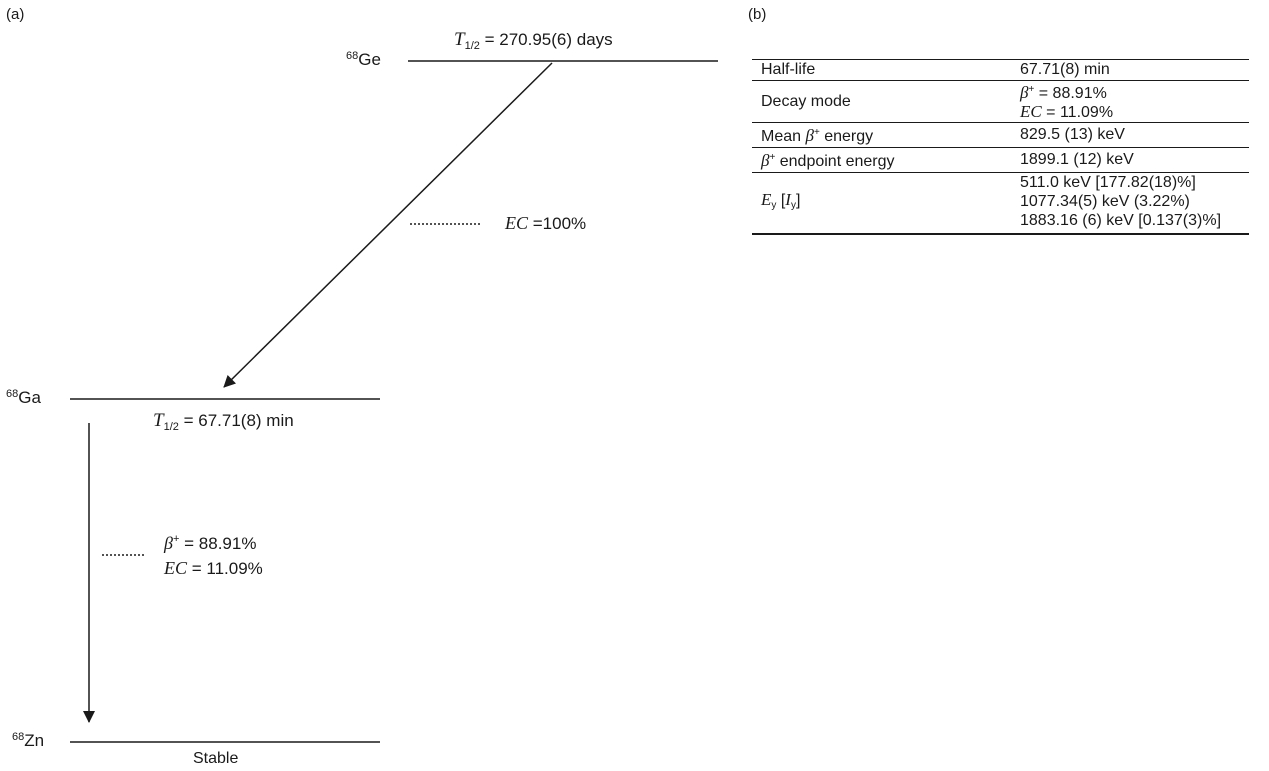 The width and height of the screenshot is (1269, 771). What do you see at coordinates (213, 554) in the screenshot?
I see `ga-decay-modes: β+ = 88.91% EC = 11.09%` at bounding box center [213, 554].